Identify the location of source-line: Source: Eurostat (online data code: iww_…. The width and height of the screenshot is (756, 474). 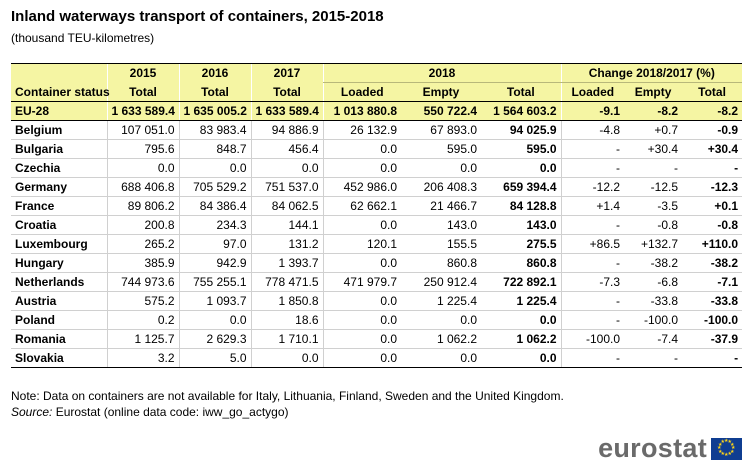
(150, 412).